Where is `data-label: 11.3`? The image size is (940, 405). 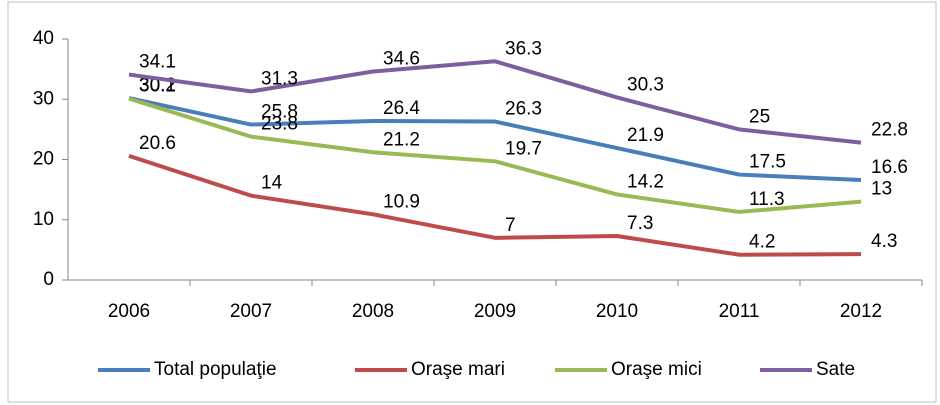 data-label: 11.3 is located at coordinates (767, 199).